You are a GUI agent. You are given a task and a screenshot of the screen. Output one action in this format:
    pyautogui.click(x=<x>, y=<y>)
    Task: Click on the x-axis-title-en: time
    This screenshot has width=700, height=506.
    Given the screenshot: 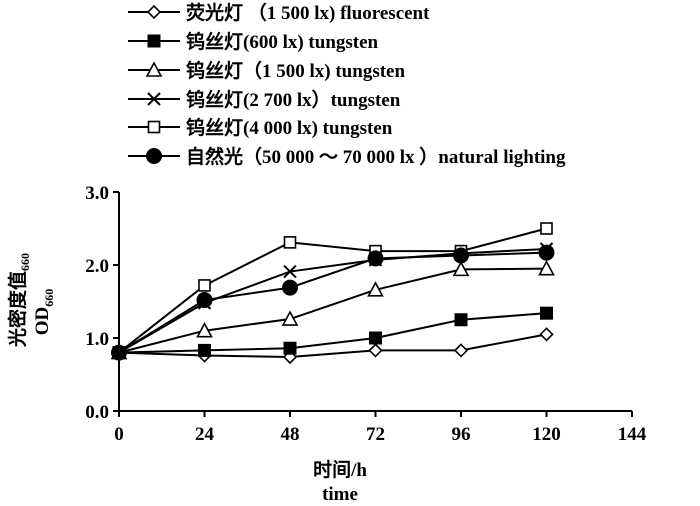 What is the action you would take?
    pyautogui.click(x=340, y=494)
    